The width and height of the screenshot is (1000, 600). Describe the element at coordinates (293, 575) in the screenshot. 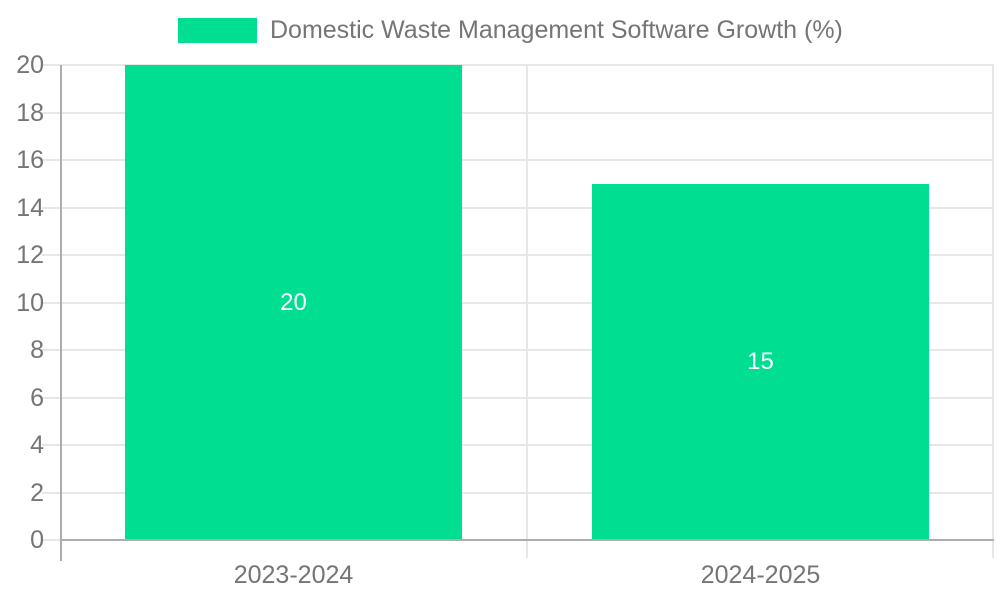

I see `x-axis-label: 2023-2024` at that location.